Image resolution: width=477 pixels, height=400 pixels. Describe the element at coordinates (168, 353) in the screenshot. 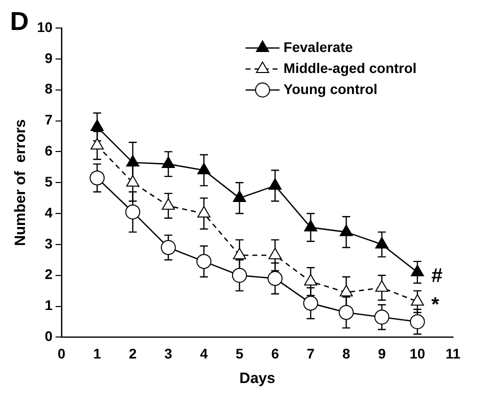

I see `x-tick-label: 3` at that location.